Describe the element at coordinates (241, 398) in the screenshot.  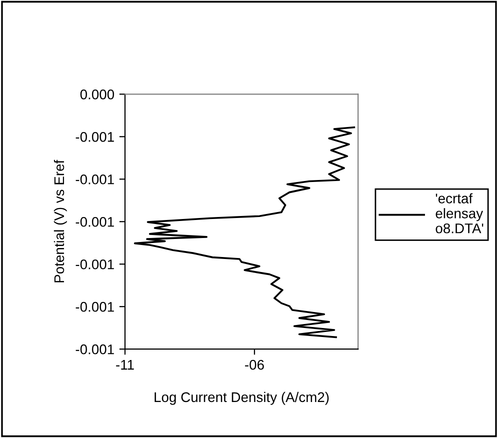
I see `x-axis-title: Log Current Density (A/cm2)` at that location.